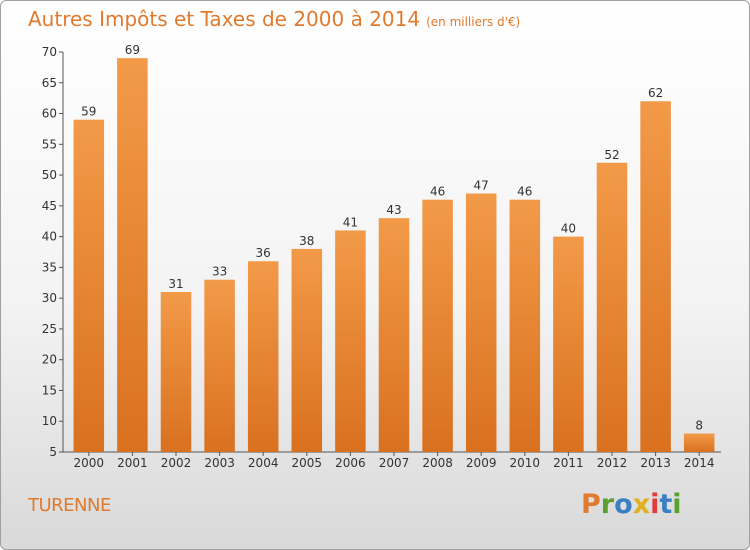 The image size is (750, 550). What do you see at coordinates (394, 463) in the screenshot?
I see `x-tick-label: 2007` at bounding box center [394, 463].